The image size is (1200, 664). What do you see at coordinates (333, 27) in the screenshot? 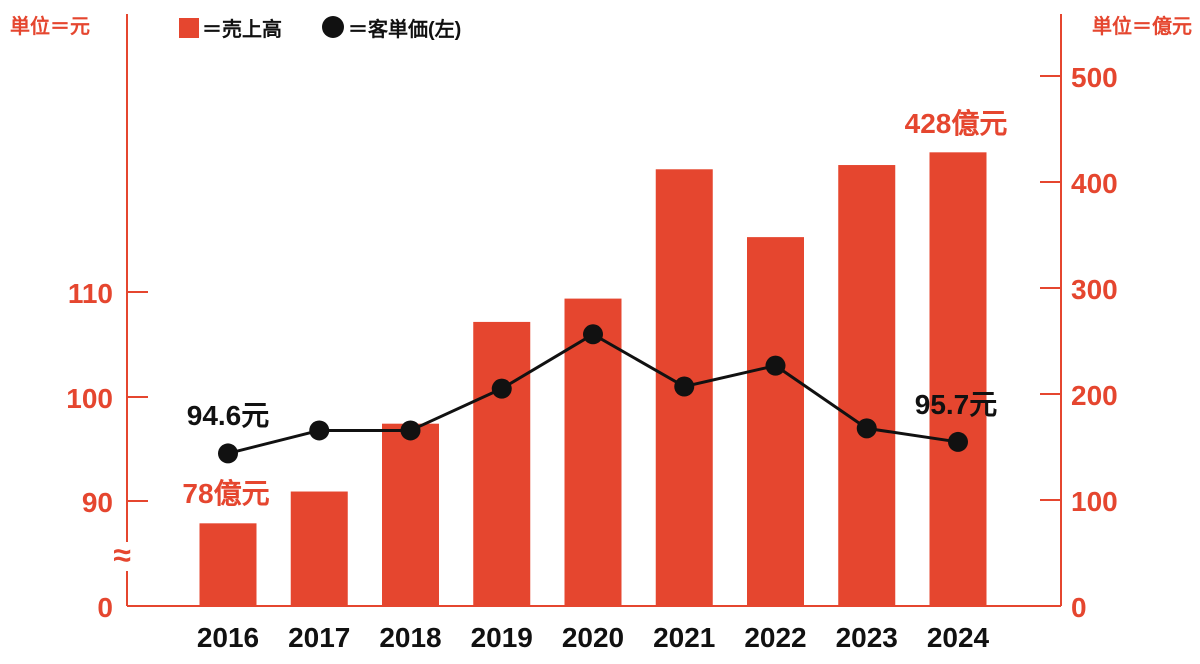
I see `legend-price-dot` at bounding box center [333, 27].